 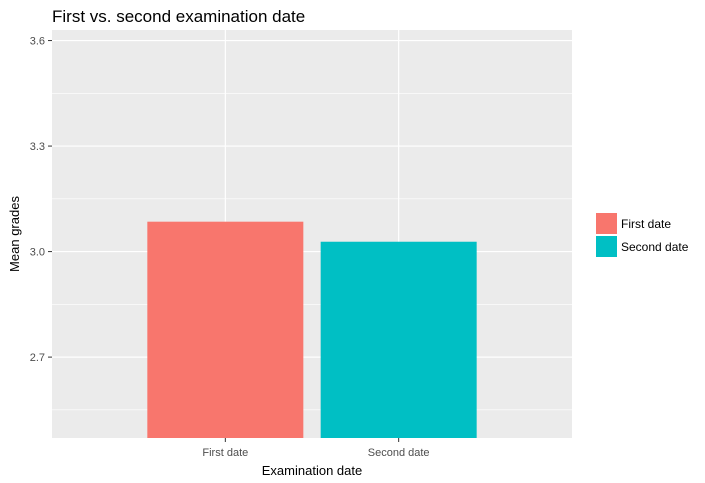 What do you see at coordinates (178, 16) in the screenshot?
I see `chart-title: First vs. second examination date` at bounding box center [178, 16].